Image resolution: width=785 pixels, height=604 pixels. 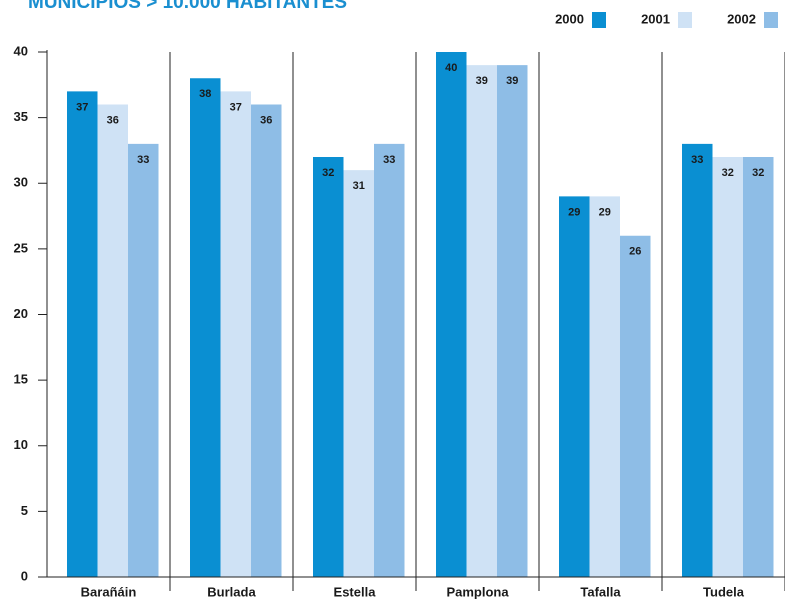 What do you see at coordinates (600, 591) in the screenshot?
I see `x-tick-label: Tafalla` at bounding box center [600, 591].